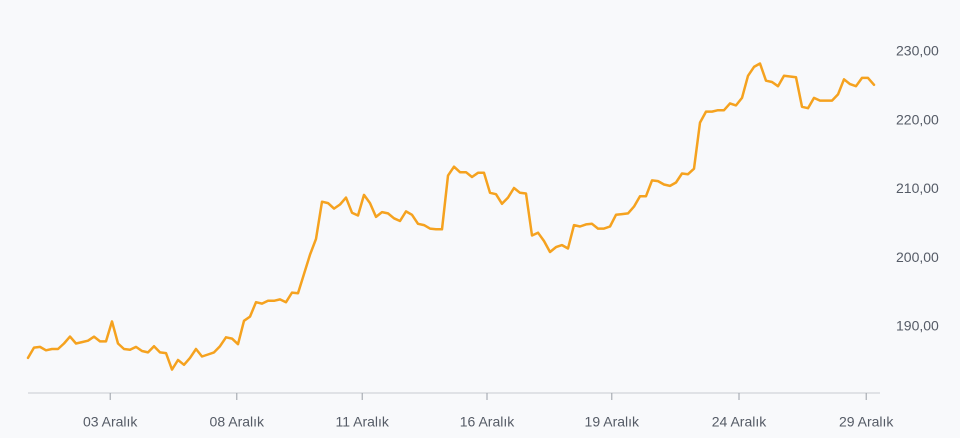 The height and width of the screenshot is (438, 960). Describe the element at coordinates (110, 422) in the screenshot. I see `x-tick-label: 03 Aralık` at that location.